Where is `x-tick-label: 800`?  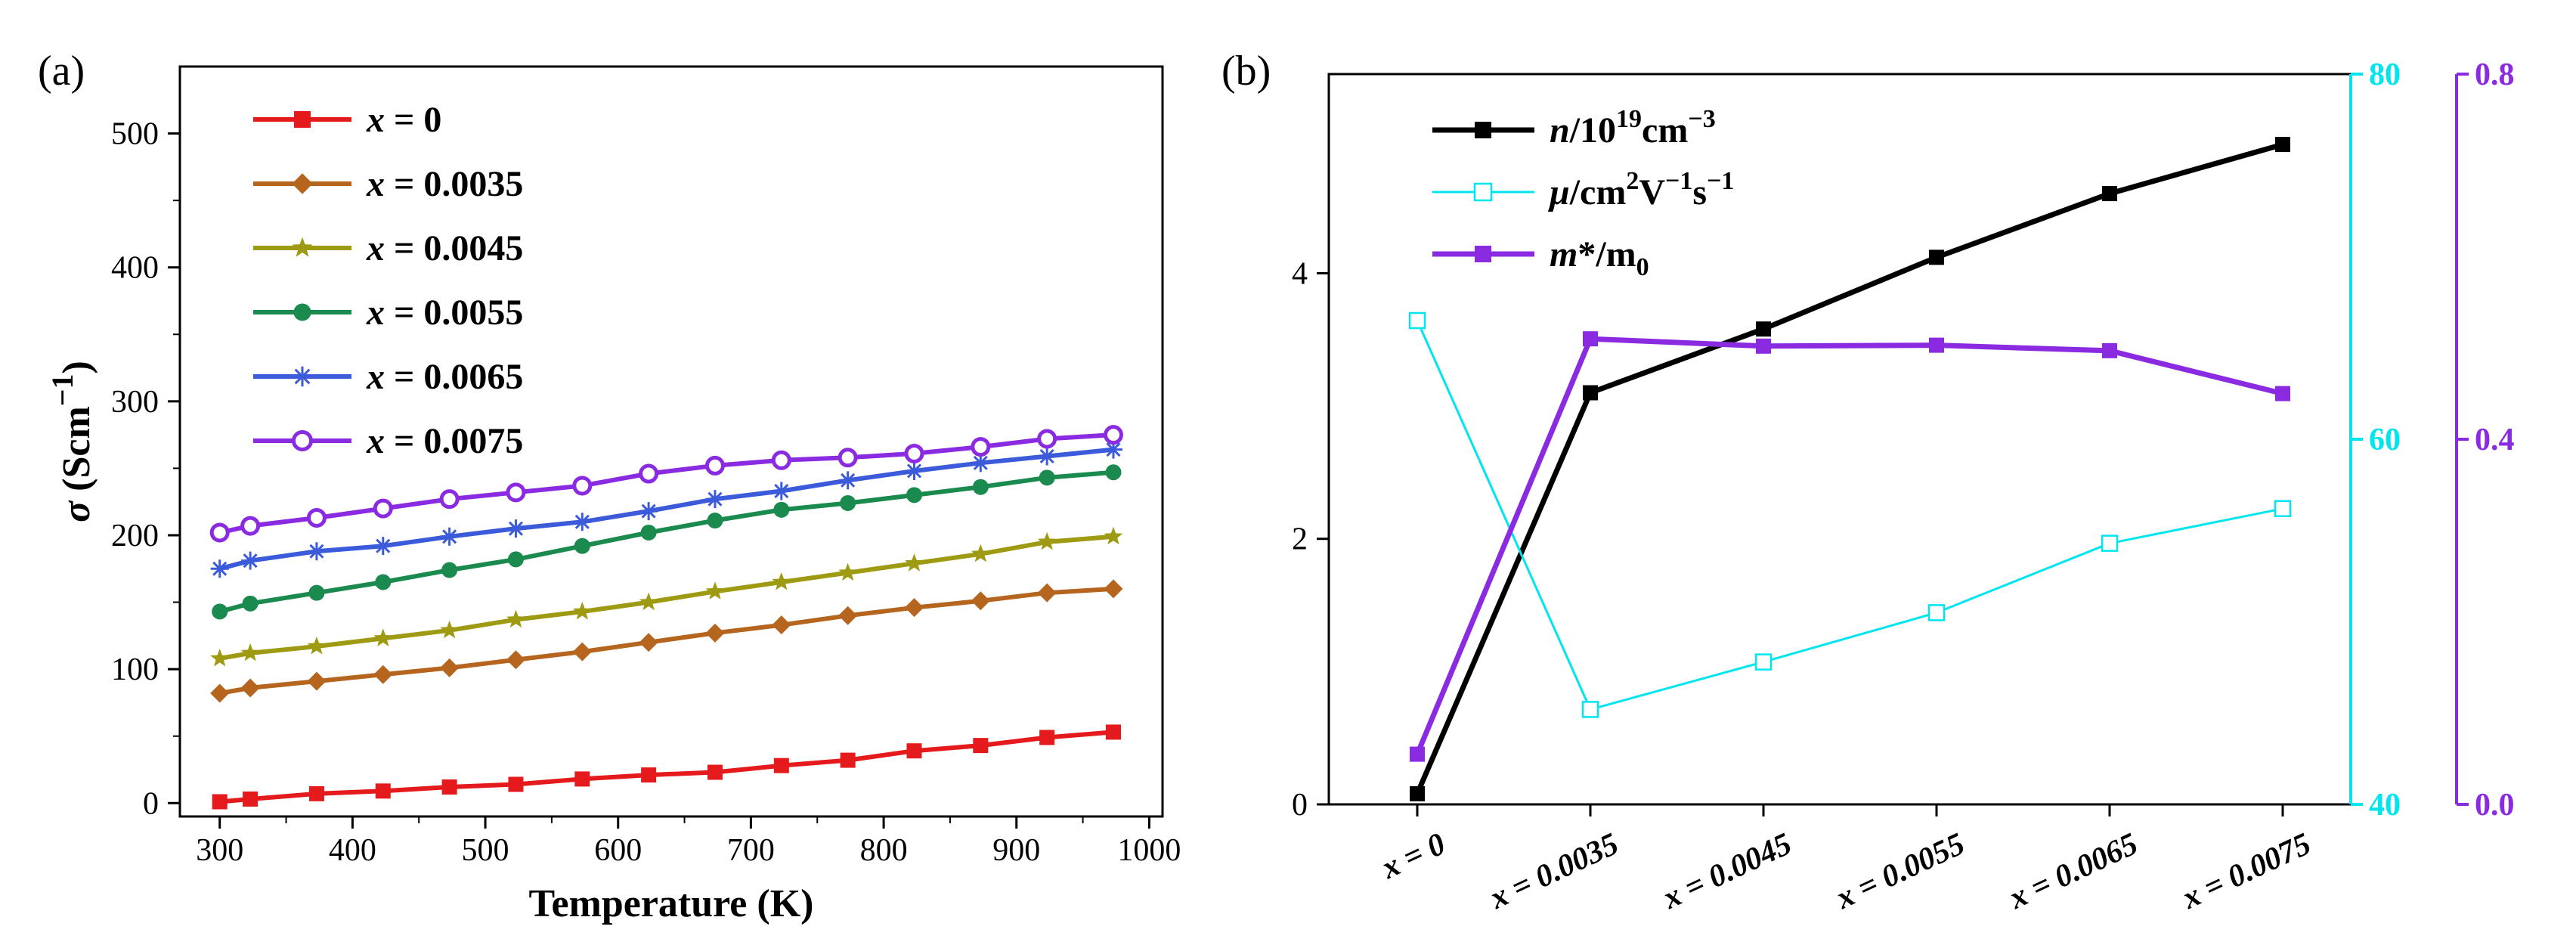 x-tick-label: 800 is located at coordinates (884, 850).